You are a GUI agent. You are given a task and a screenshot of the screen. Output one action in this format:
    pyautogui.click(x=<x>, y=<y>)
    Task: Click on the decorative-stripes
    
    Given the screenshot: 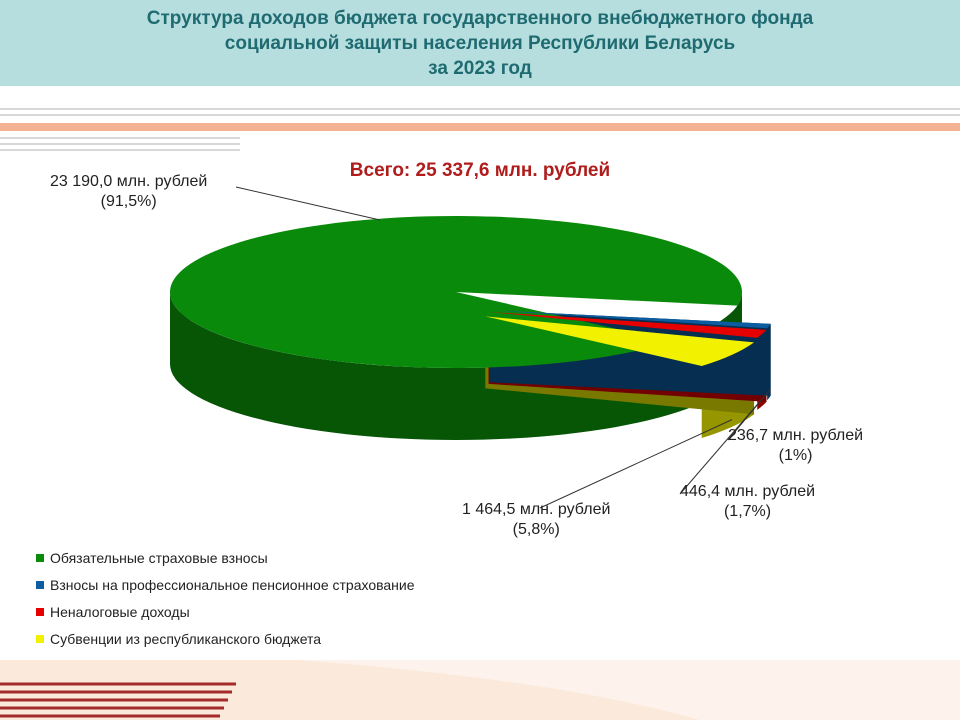 What is the action you would take?
    pyautogui.click(x=480, y=129)
    